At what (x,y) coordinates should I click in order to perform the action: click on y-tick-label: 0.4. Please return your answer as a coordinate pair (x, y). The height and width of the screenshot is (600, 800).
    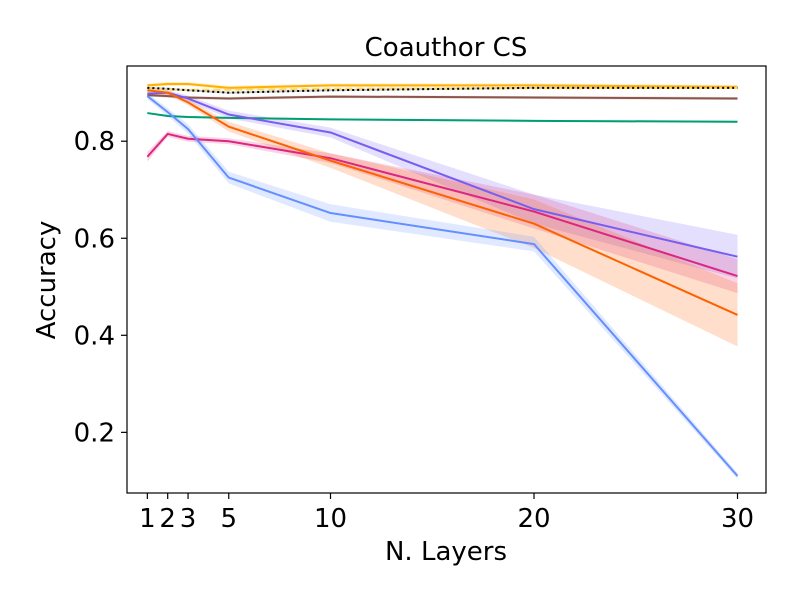
    Looking at the image, I should click on (94, 336).